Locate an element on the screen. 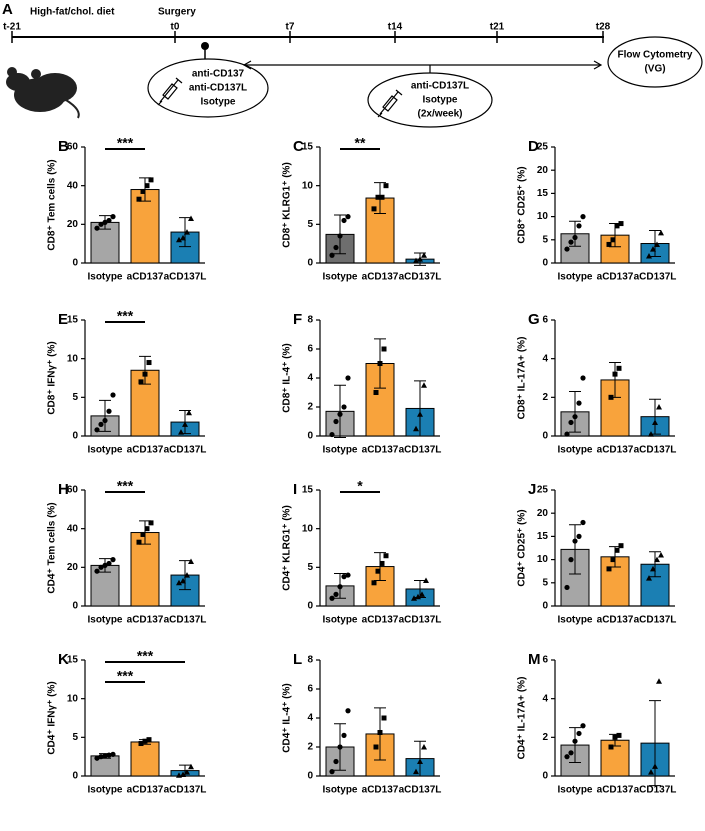  treatment-text: anti-CD137 is located at coordinates (218, 74).